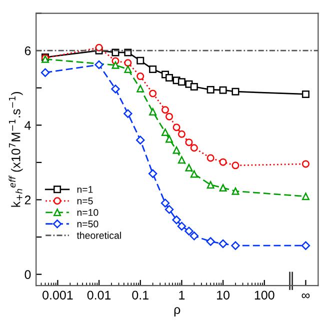 Image resolution: width=328 pixels, height=332 pixels. I want to click on x-tick-label: ∞, so click(306, 295).